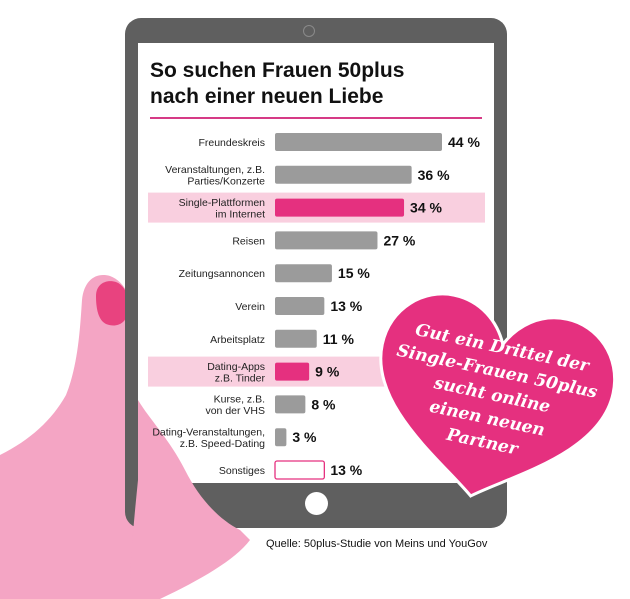 The image size is (630, 599). Describe the element at coordinates (339, 339) in the screenshot. I see `value-label: 11 %` at that location.